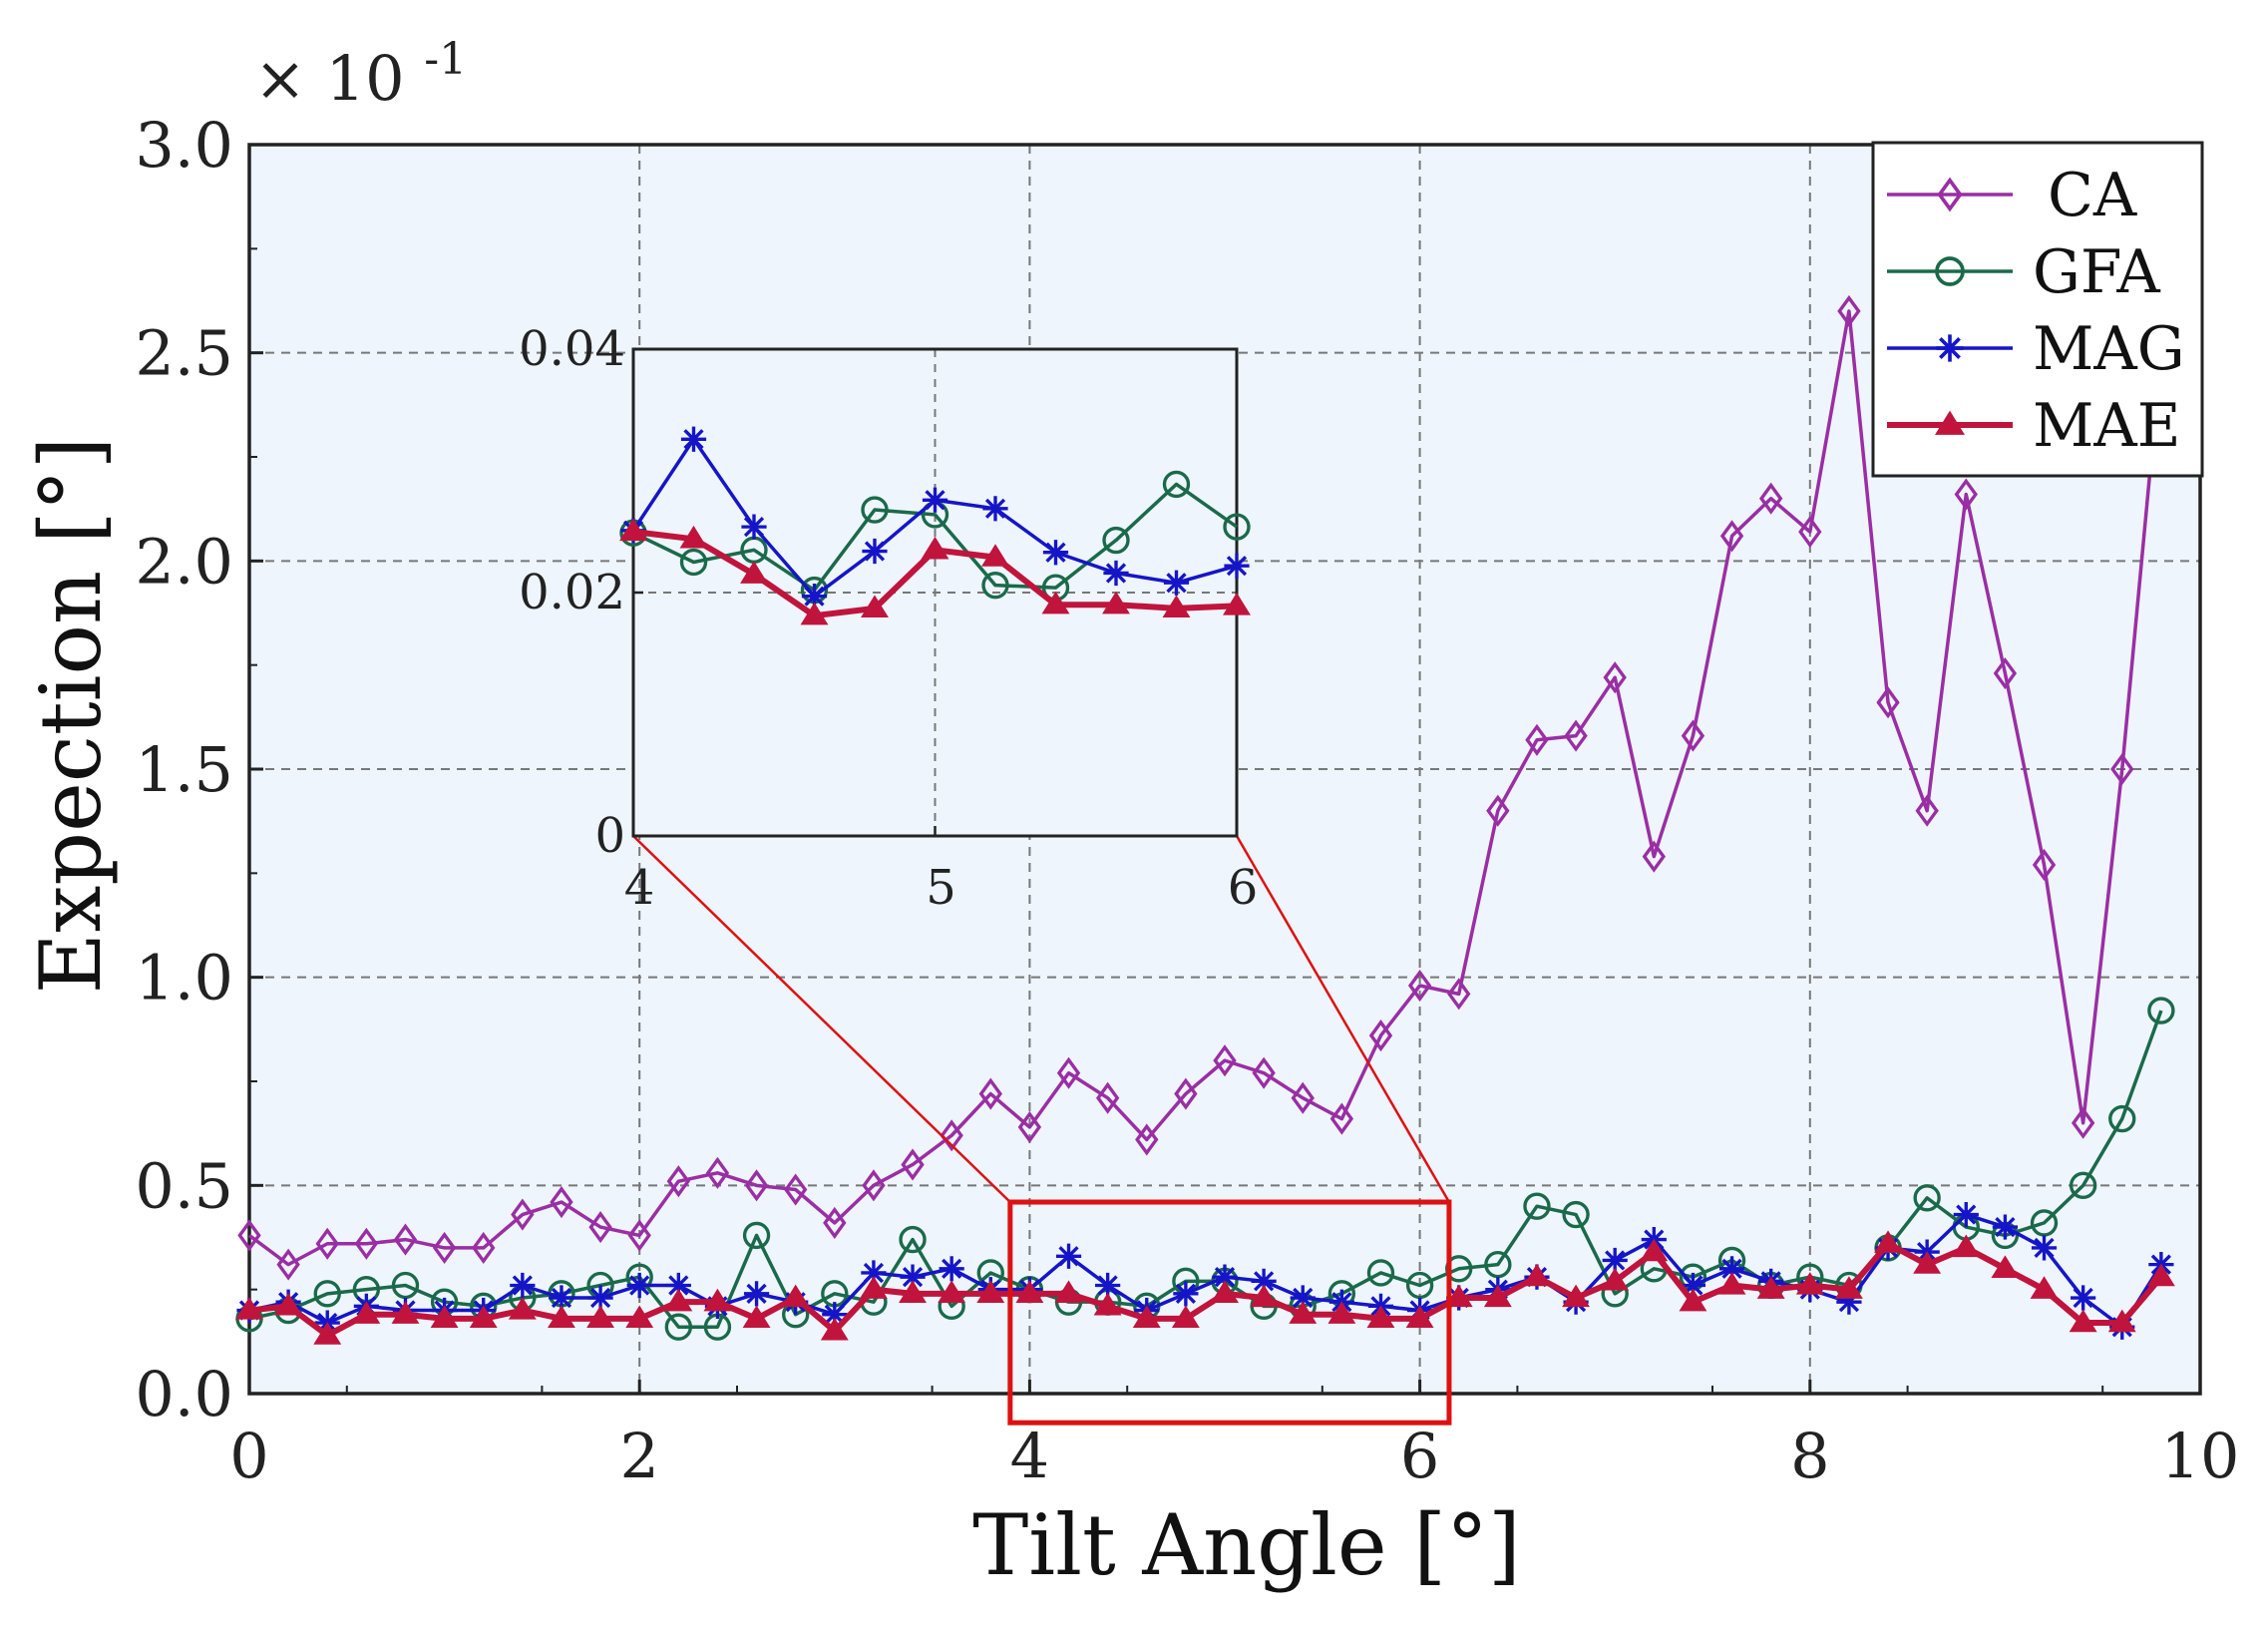 This screenshot has height=1633, width=2268. Describe the element at coordinates (71, 716) in the screenshot. I see `y-axis-label: Expection [°]` at that location.